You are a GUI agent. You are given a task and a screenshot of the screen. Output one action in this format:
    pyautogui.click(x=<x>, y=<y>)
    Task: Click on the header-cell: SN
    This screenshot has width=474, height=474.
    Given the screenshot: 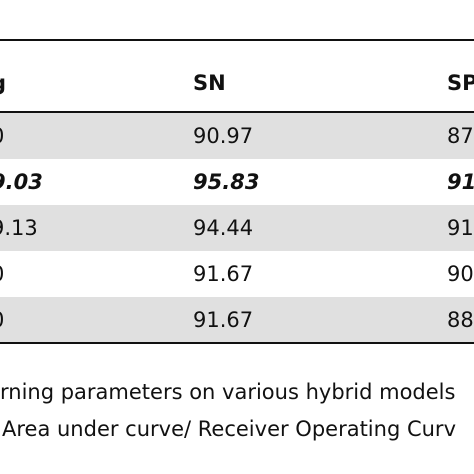 What is the action you would take?
    pyautogui.click(x=209, y=83)
    